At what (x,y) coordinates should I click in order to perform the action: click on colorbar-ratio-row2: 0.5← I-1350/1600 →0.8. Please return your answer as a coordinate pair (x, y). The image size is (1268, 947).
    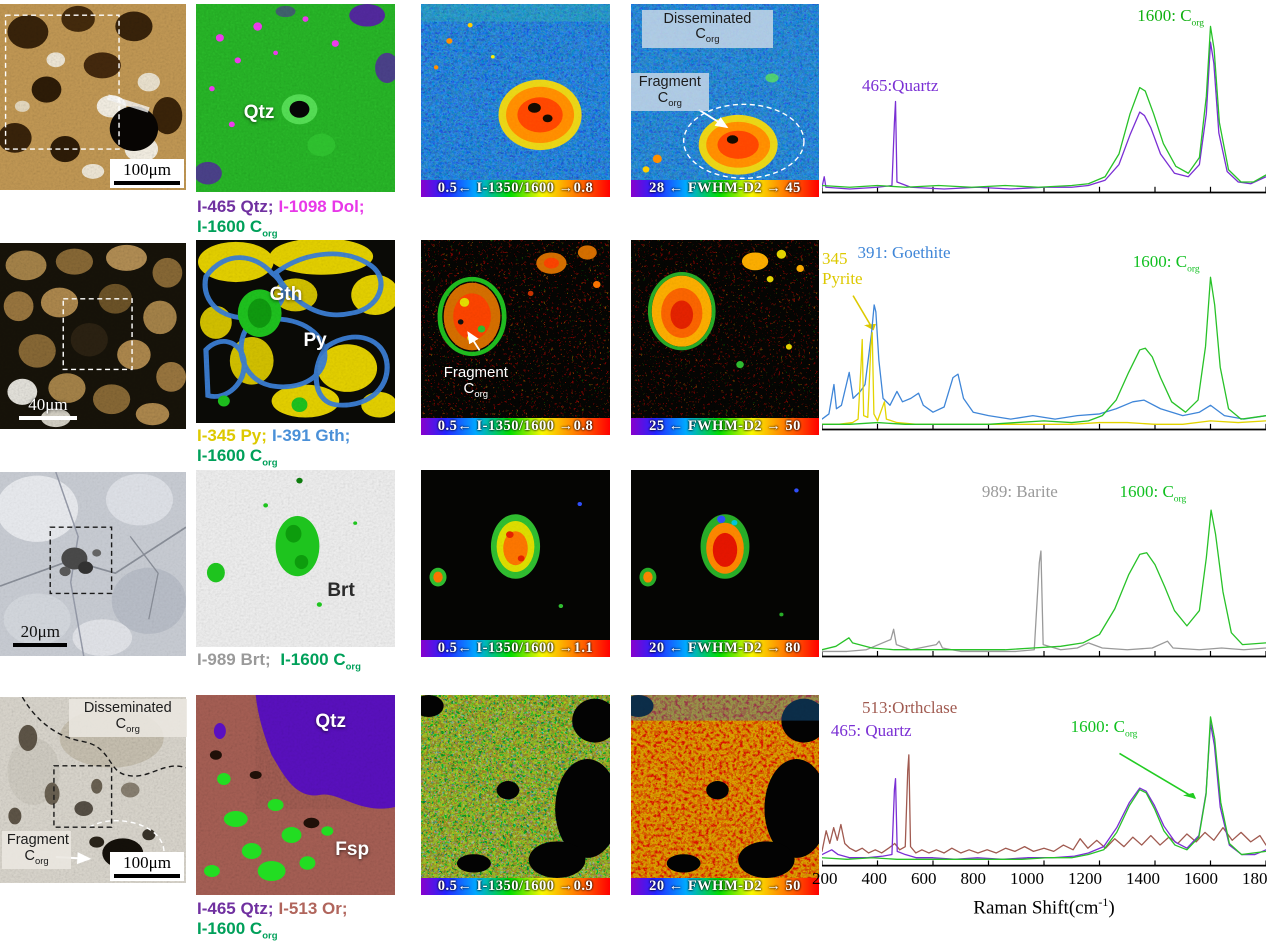
    Looking at the image, I should click on (515, 426).